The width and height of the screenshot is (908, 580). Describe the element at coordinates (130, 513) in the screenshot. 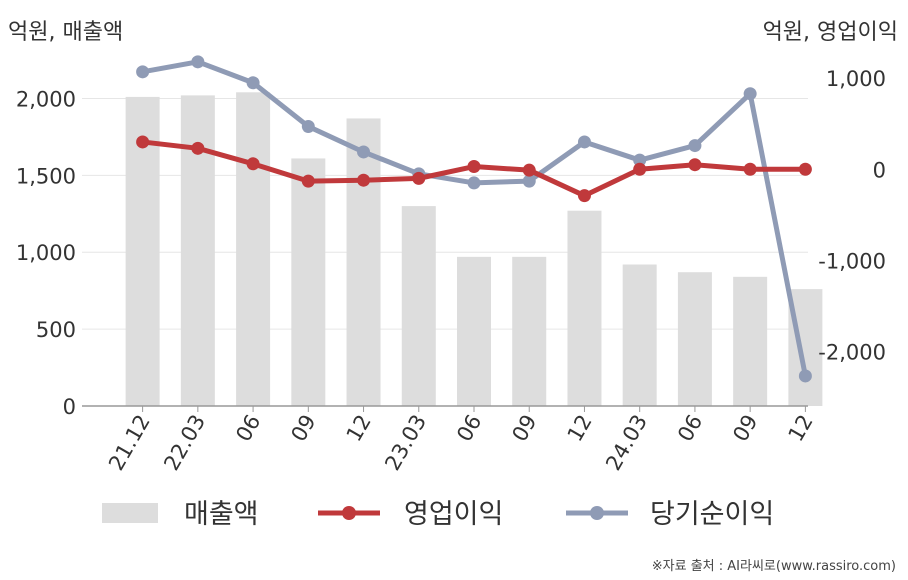

I see `legend-swatch-revenue` at that location.